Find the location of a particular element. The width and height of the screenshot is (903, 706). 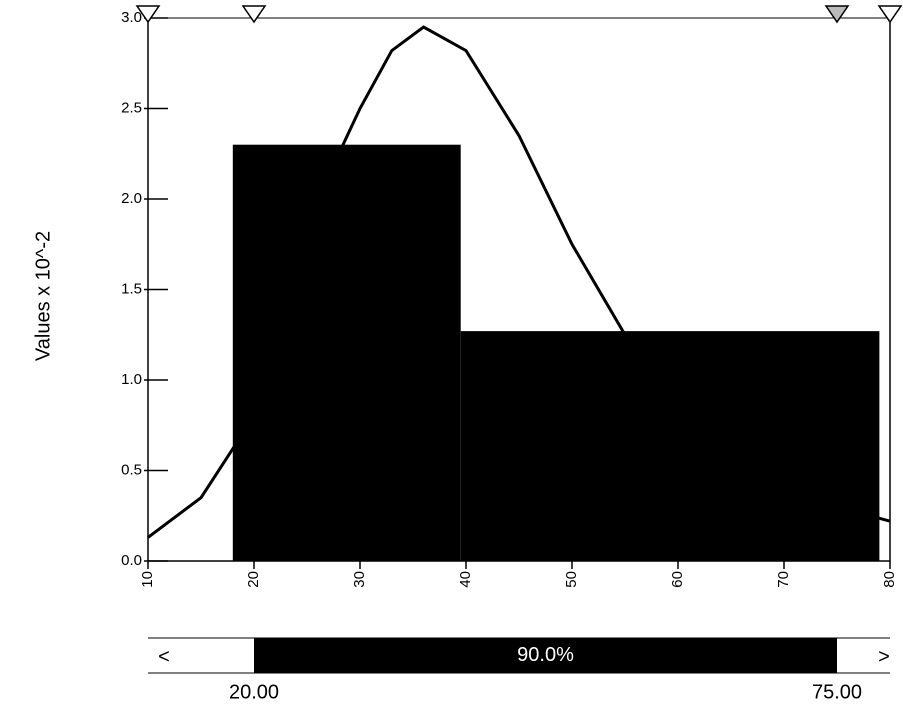

x-tick-label: 60 is located at coordinates (677, 579).